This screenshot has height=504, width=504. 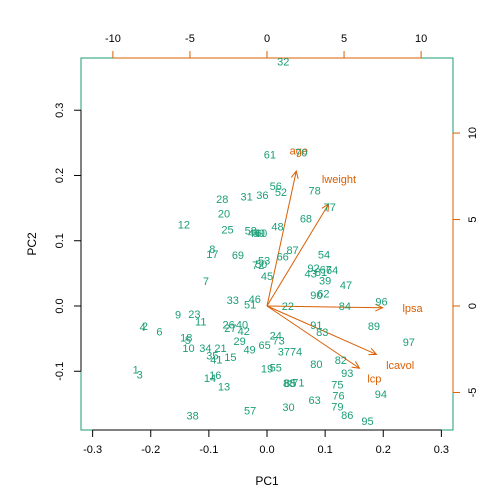 I want to click on observation-label: 48, so click(x=277, y=227).